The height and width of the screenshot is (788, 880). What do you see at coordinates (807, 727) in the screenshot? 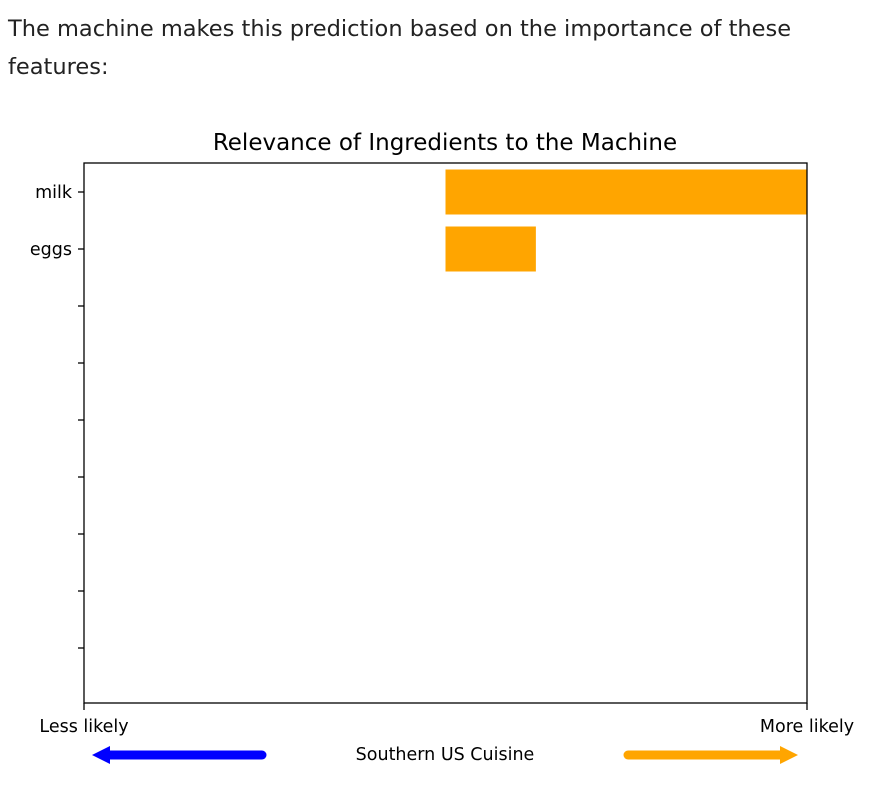
I see `x-right-label: More likely` at bounding box center [807, 727].